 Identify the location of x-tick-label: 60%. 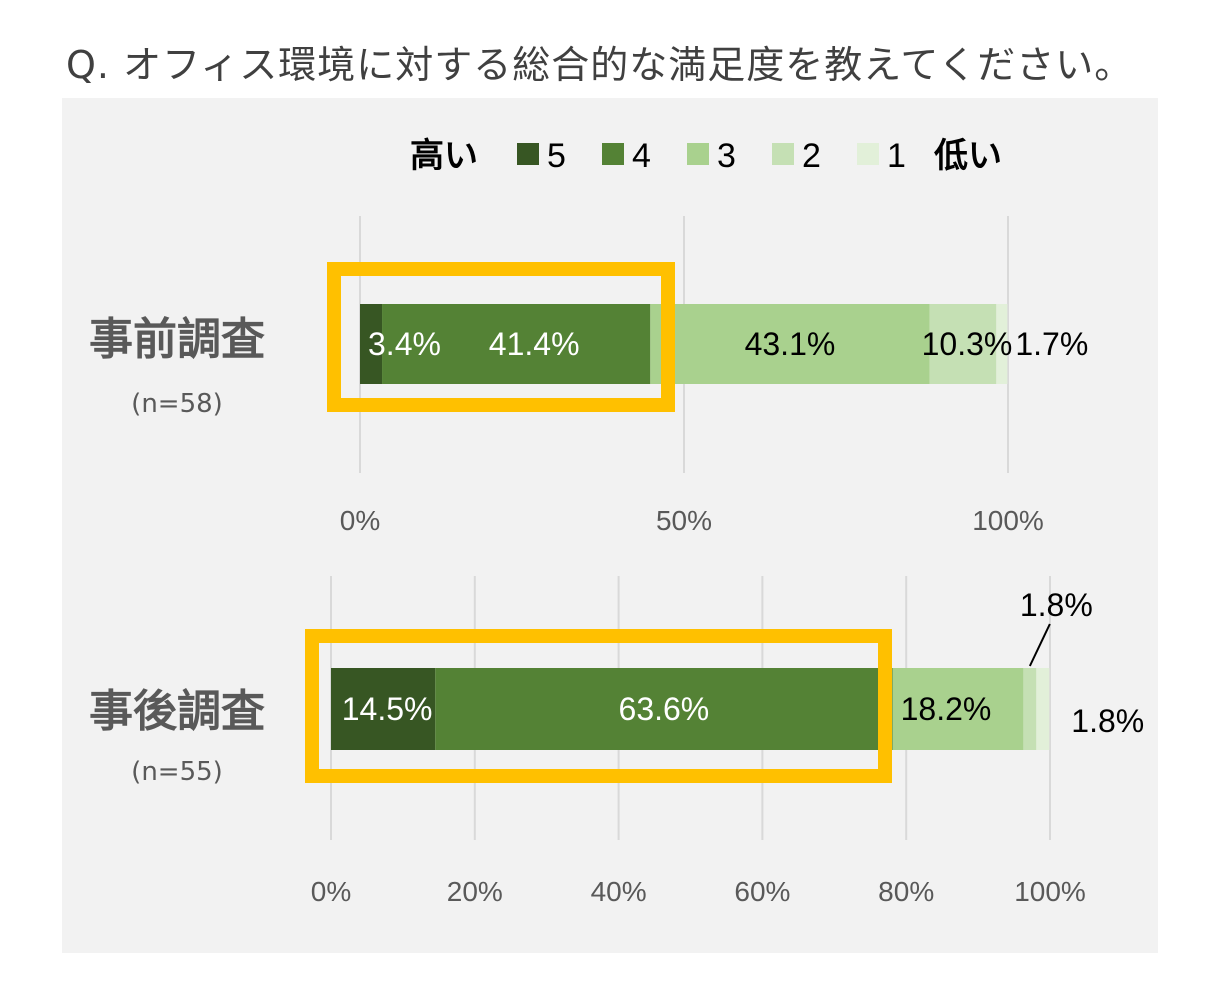
(762, 891).